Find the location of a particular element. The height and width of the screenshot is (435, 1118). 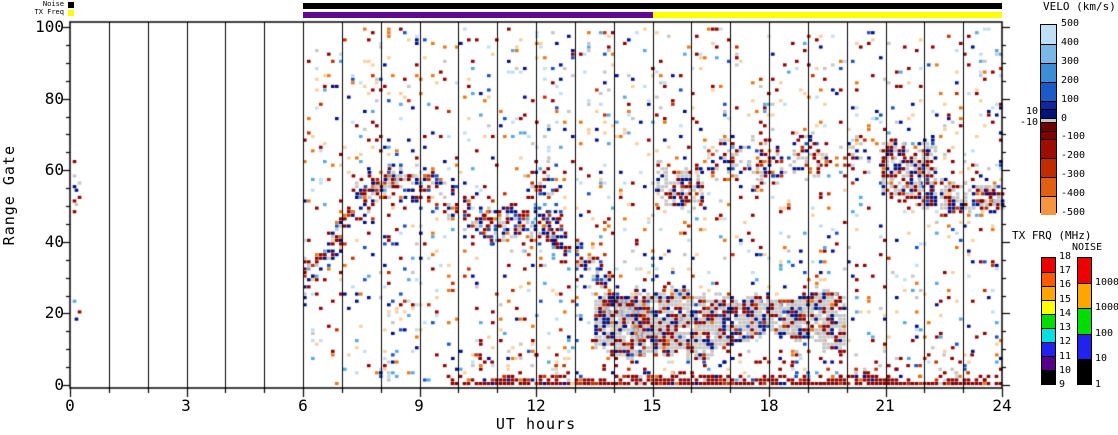

txfrq-tick-label: 14 is located at coordinates (1065, 313).